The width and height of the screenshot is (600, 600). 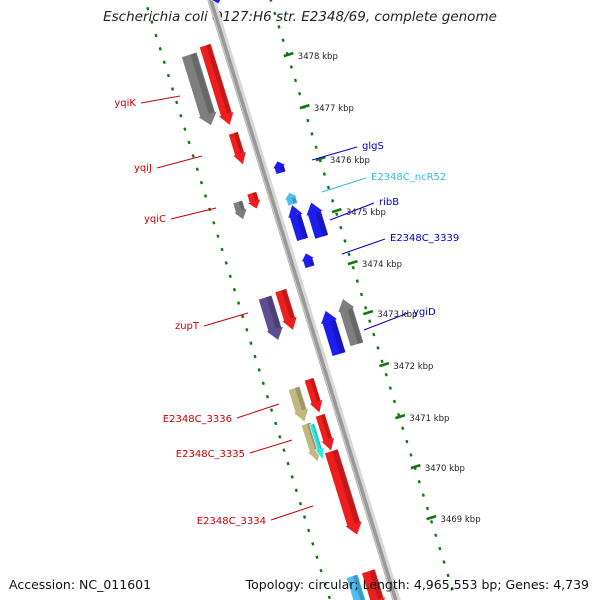 I want to click on scale-label: 3477 kbp, so click(x=334, y=109).